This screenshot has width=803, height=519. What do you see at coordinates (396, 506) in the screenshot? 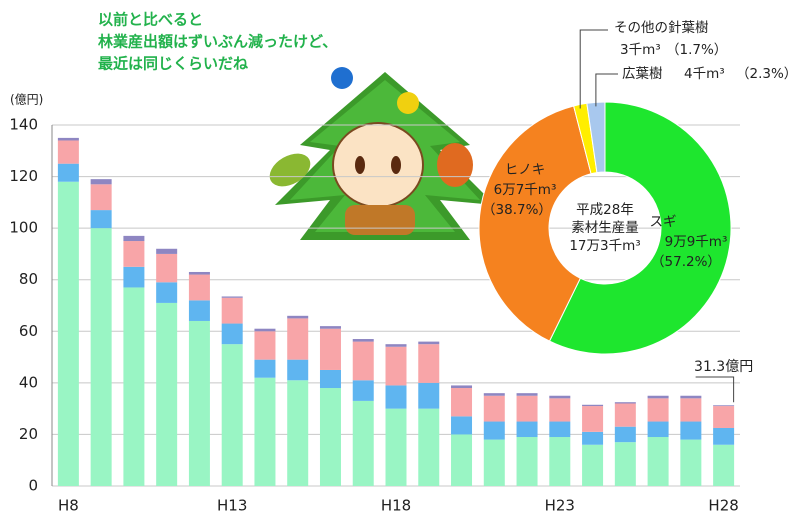
I see `x-tick-label: H18` at bounding box center [396, 506].